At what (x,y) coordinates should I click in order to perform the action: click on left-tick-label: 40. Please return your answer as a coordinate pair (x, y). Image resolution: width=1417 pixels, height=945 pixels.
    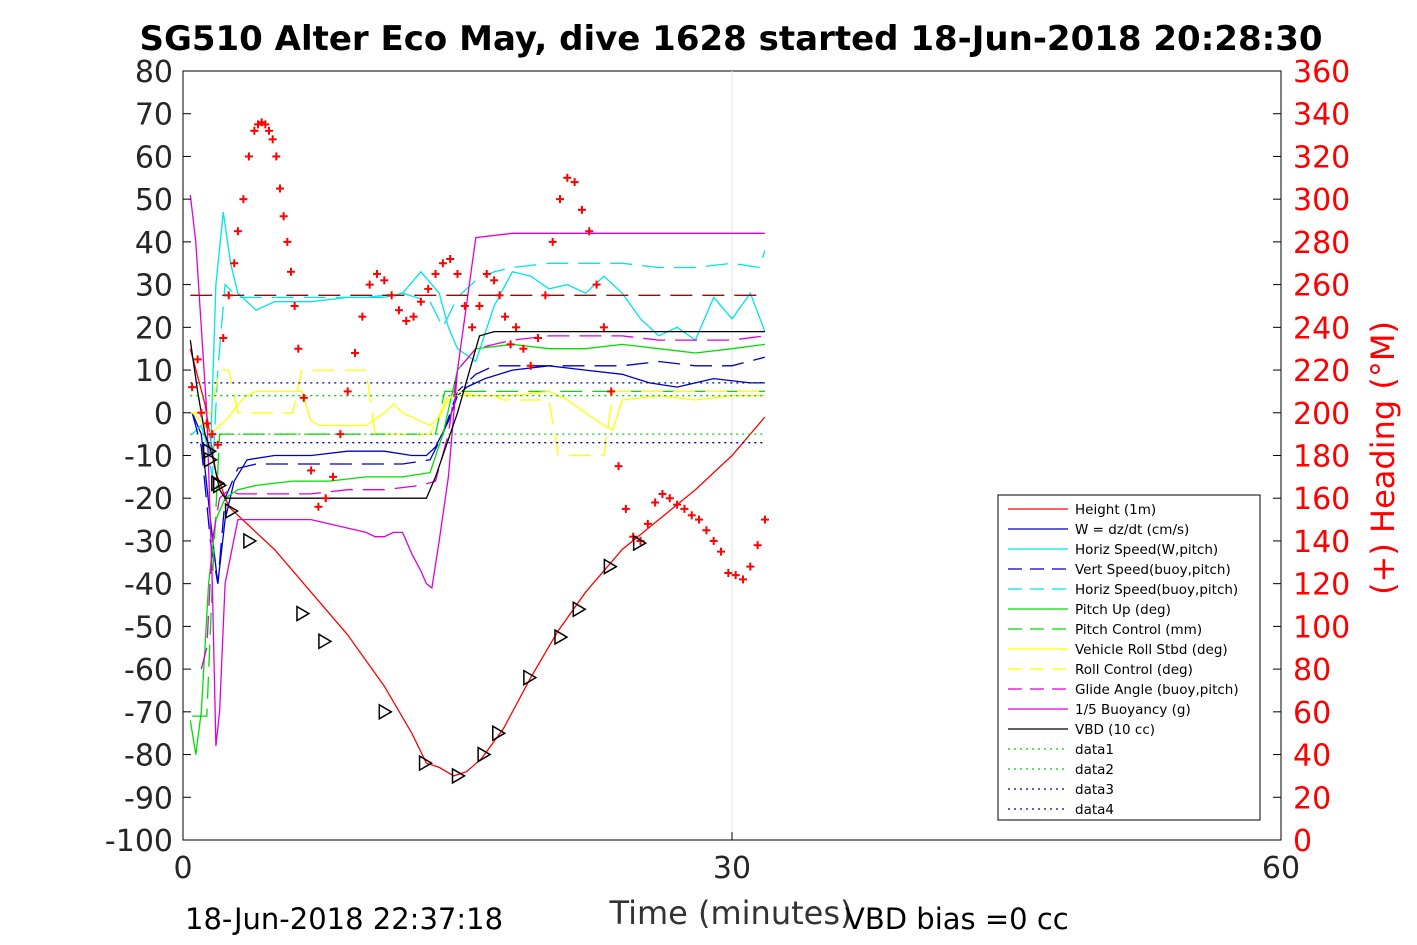
    Looking at the image, I should click on (154, 243).